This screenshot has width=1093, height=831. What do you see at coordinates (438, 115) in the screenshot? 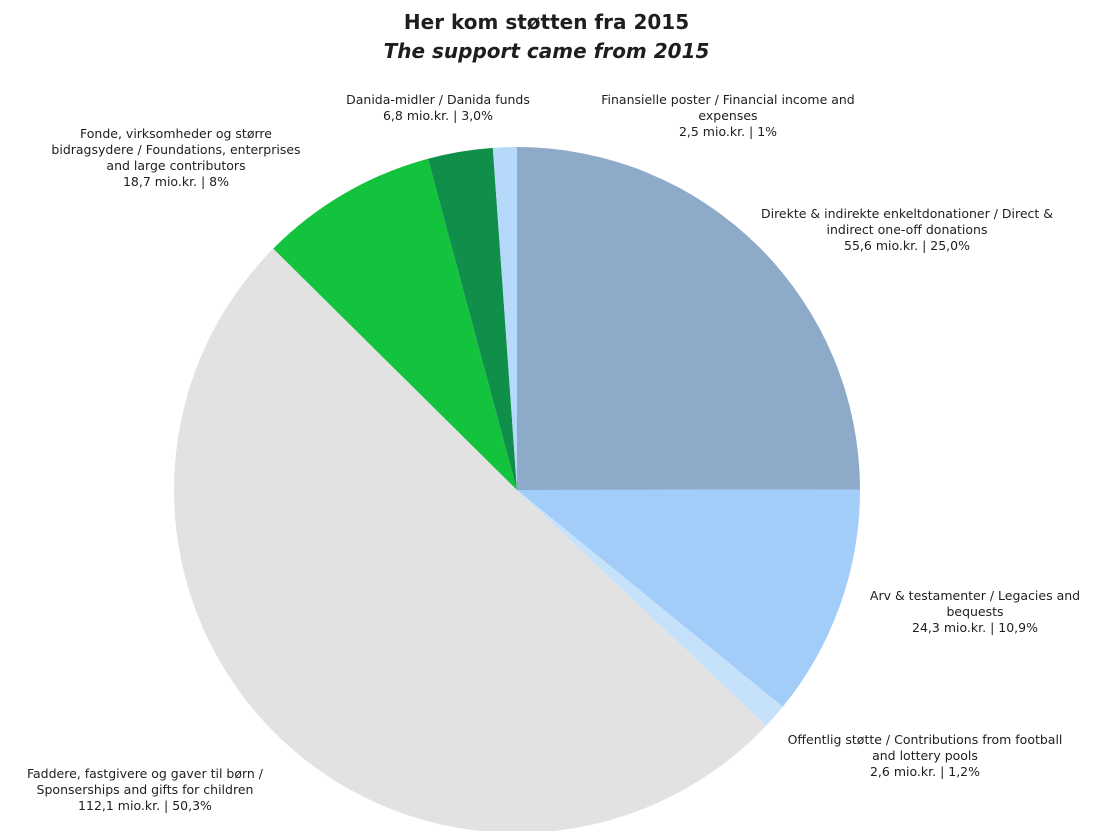
I see `slice-label-value: 6,8 mio.kr. | 3,0%` at bounding box center [438, 115].